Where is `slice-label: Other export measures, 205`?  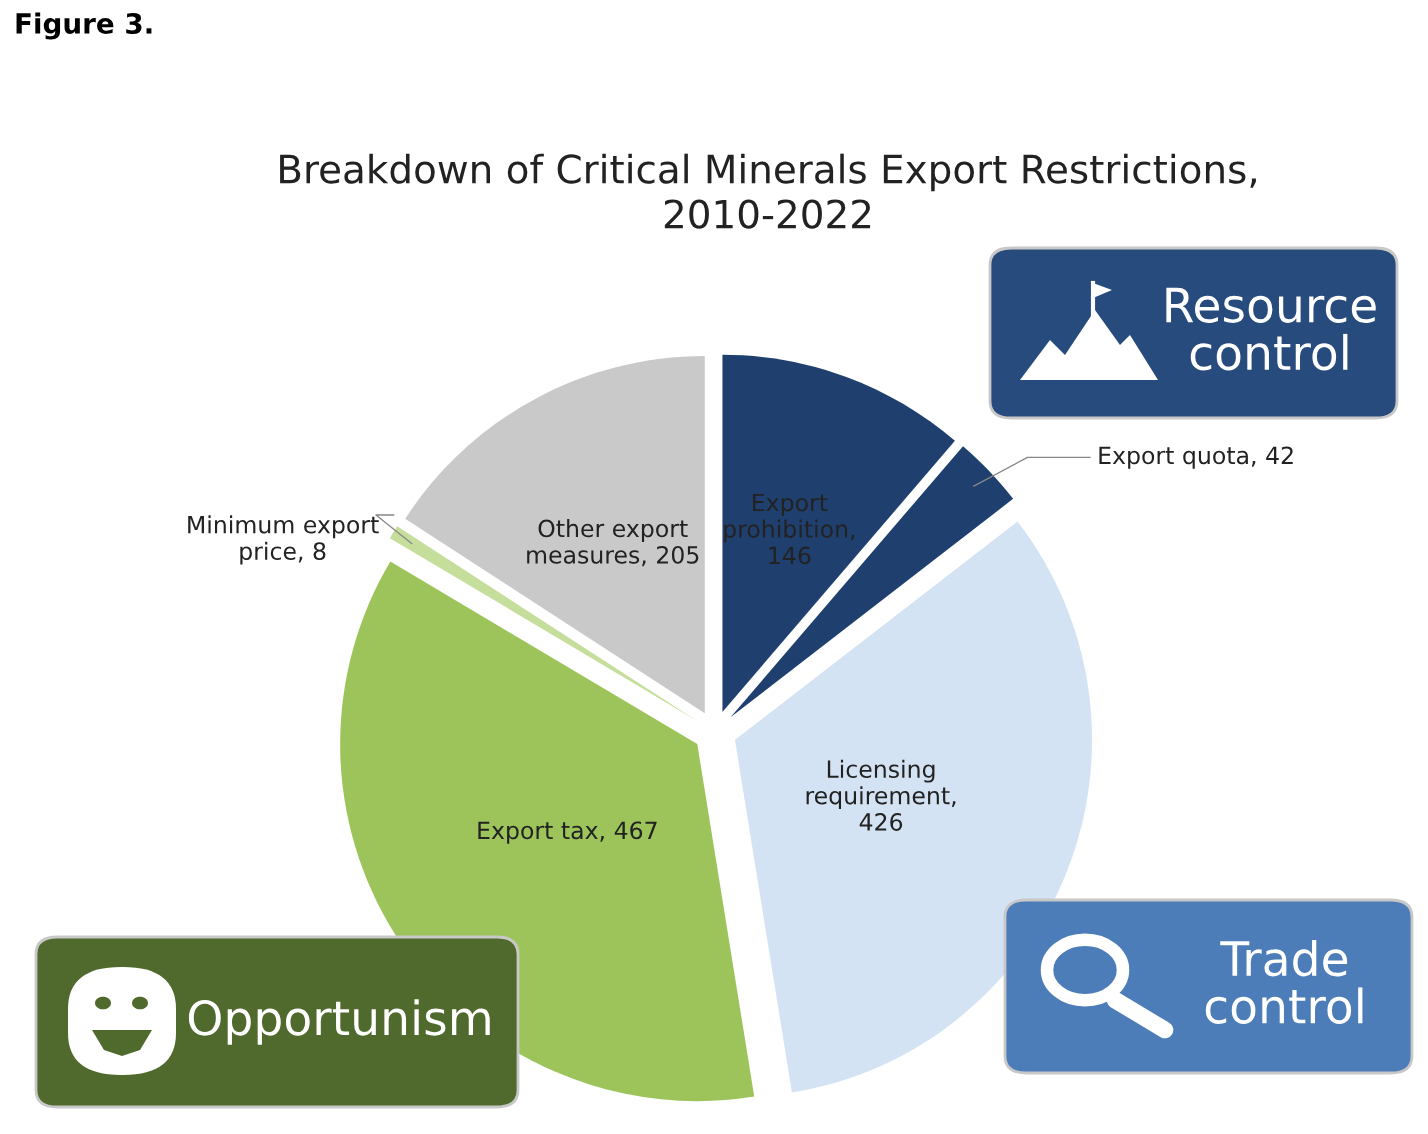 slice-label: Other export measures, 205 is located at coordinates (613, 543).